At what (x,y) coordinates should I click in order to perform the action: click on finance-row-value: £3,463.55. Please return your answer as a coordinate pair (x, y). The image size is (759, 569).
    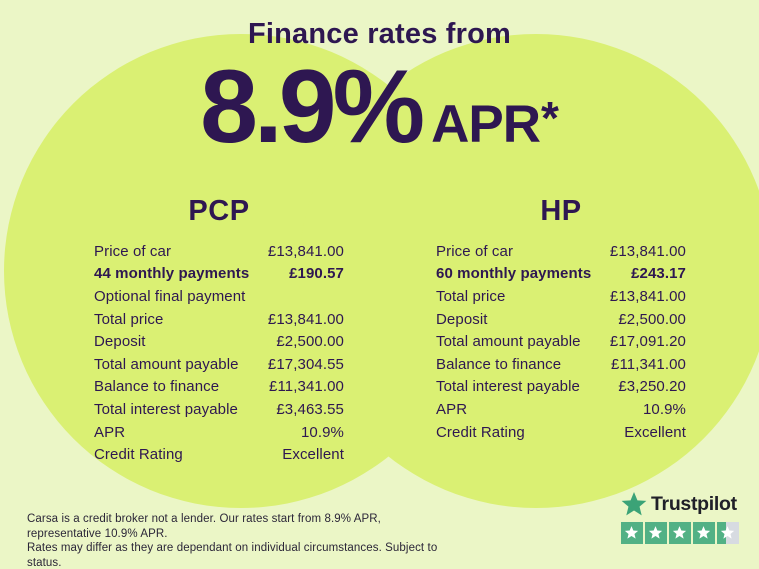
    Looking at the image, I should click on (310, 409).